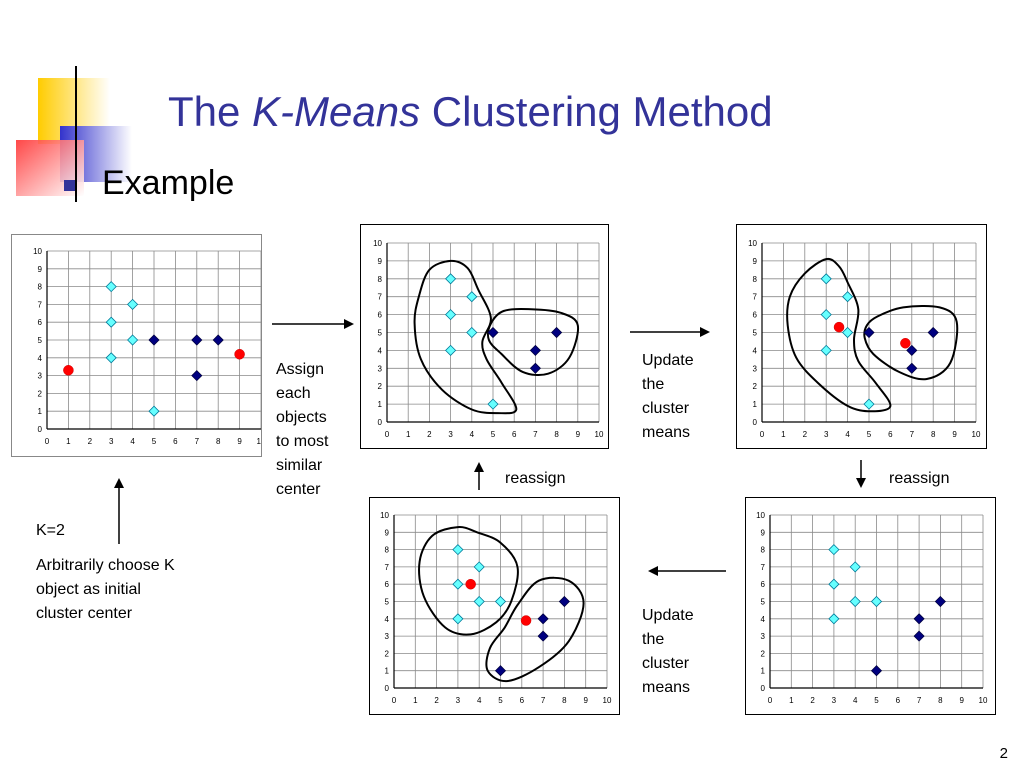 The image size is (1024, 768). I want to click on label-assign: Assign each objects to most similar center, so click(302, 429).